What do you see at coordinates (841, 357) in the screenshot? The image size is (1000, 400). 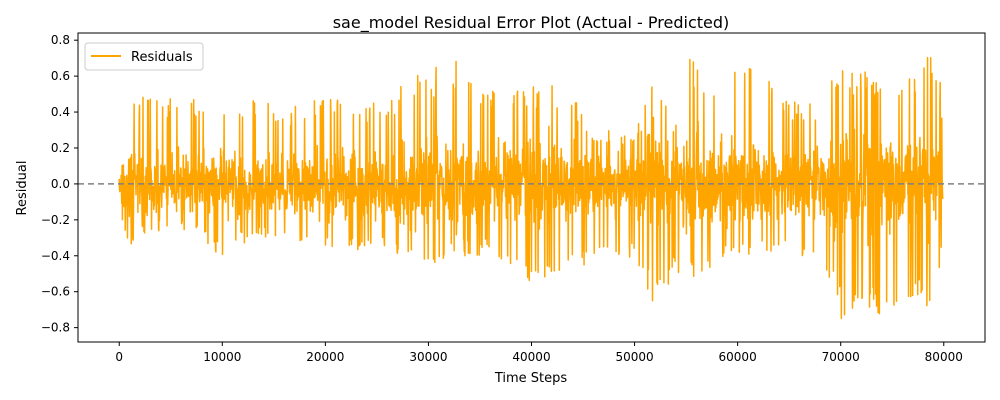 I see `x-tick-label: 70000` at bounding box center [841, 357].